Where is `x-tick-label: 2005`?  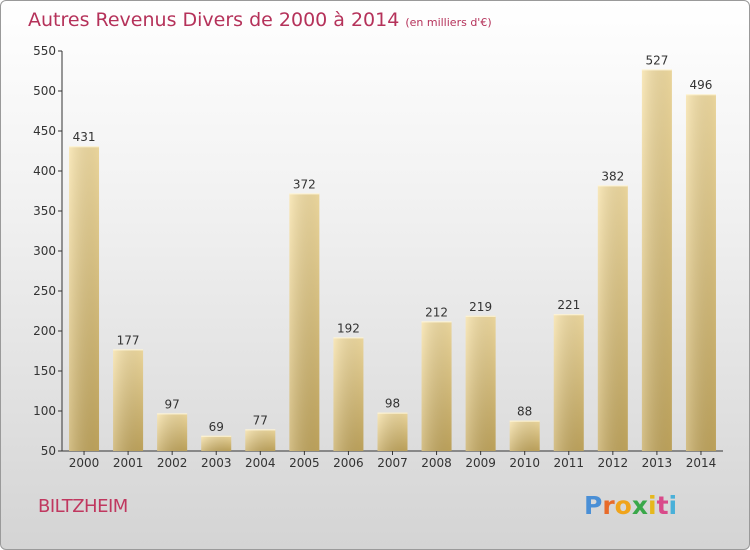
x-tick-label: 2005 is located at coordinates (304, 463).